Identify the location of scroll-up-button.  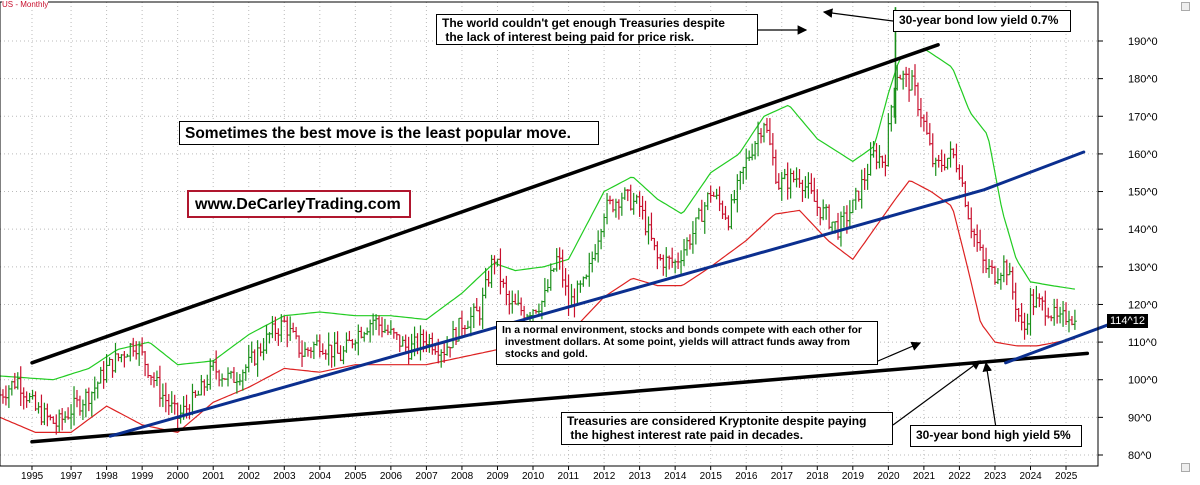
(1185, 6).